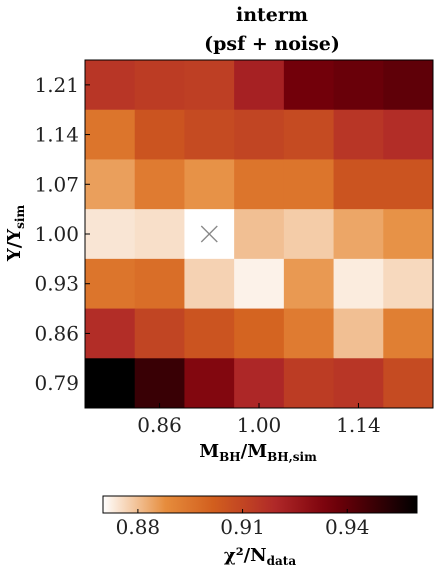  Describe the element at coordinates (20, 217) in the screenshot. I see `y-axis-label-sub: sim` at that location.